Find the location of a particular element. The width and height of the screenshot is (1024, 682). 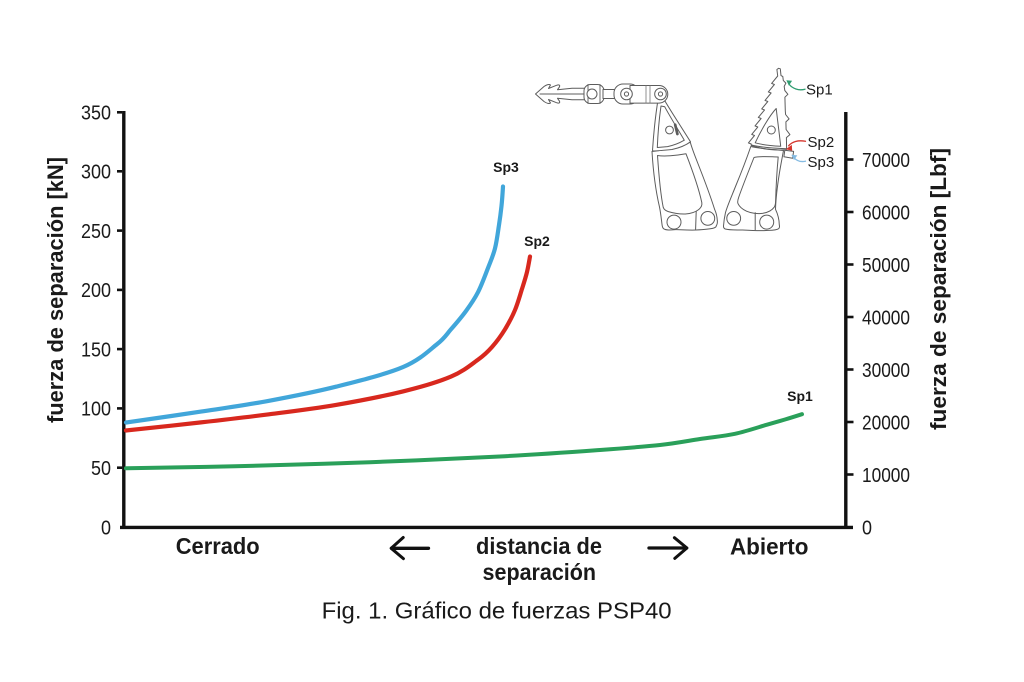

svg-text: 60000 is located at coordinates (886, 213).